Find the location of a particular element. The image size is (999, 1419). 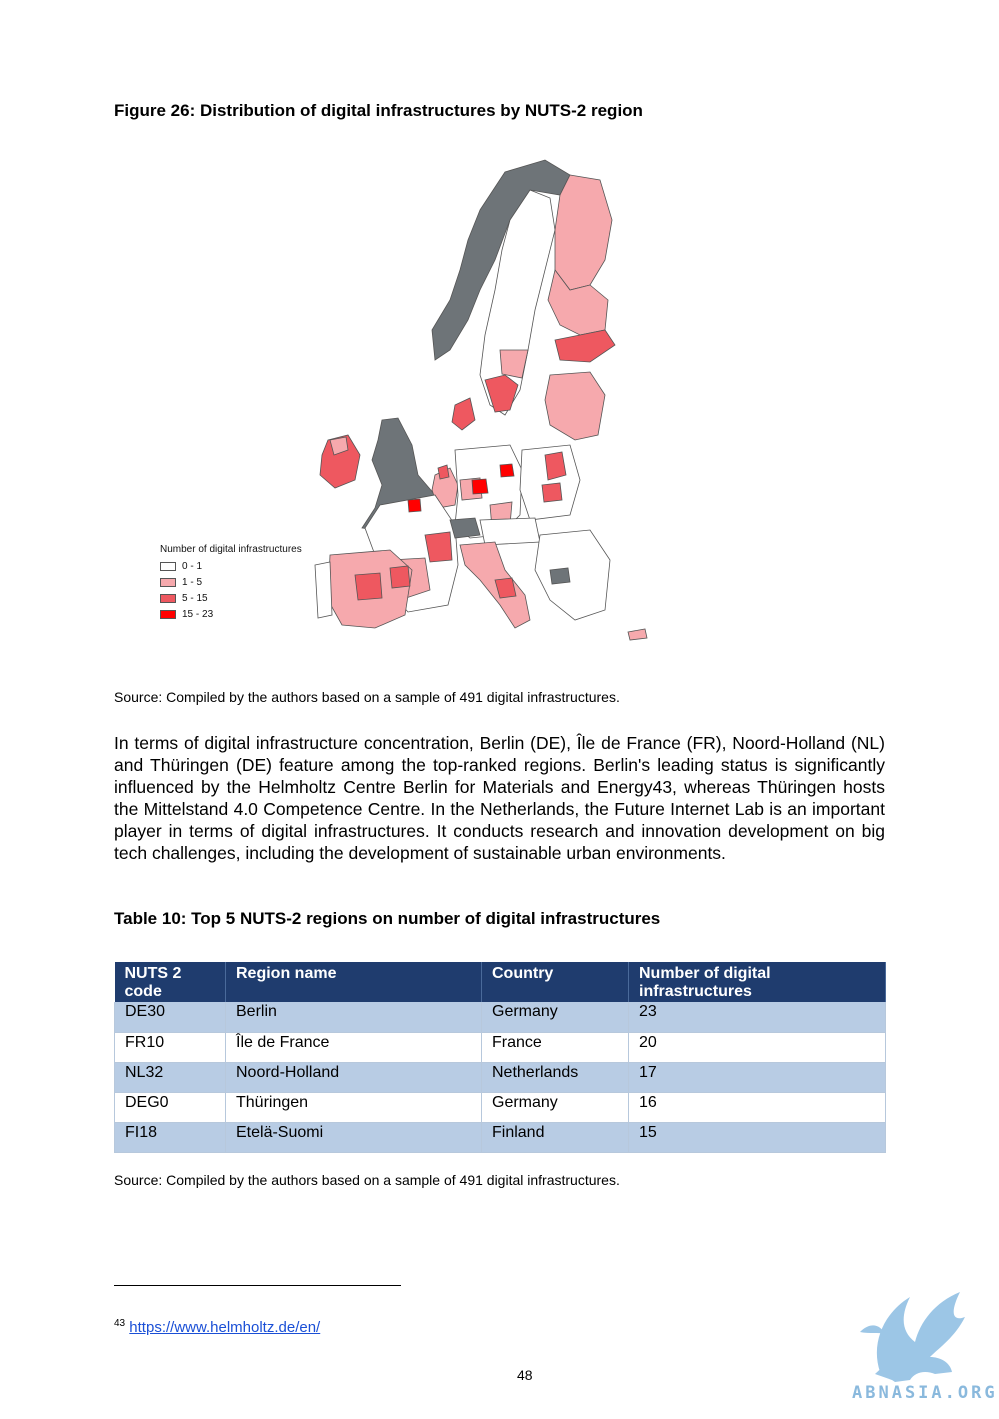

map-region-spain-catalonia is located at coordinates (400, 577).